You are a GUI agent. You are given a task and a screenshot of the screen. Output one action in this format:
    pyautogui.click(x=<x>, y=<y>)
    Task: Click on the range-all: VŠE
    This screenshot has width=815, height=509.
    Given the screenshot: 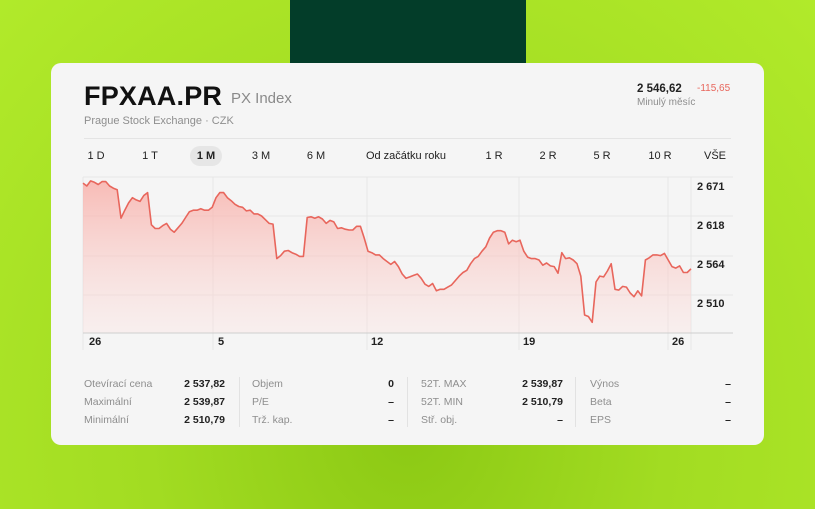 What is the action you would take?
    pyautogui.click(x=714, y=156)
    